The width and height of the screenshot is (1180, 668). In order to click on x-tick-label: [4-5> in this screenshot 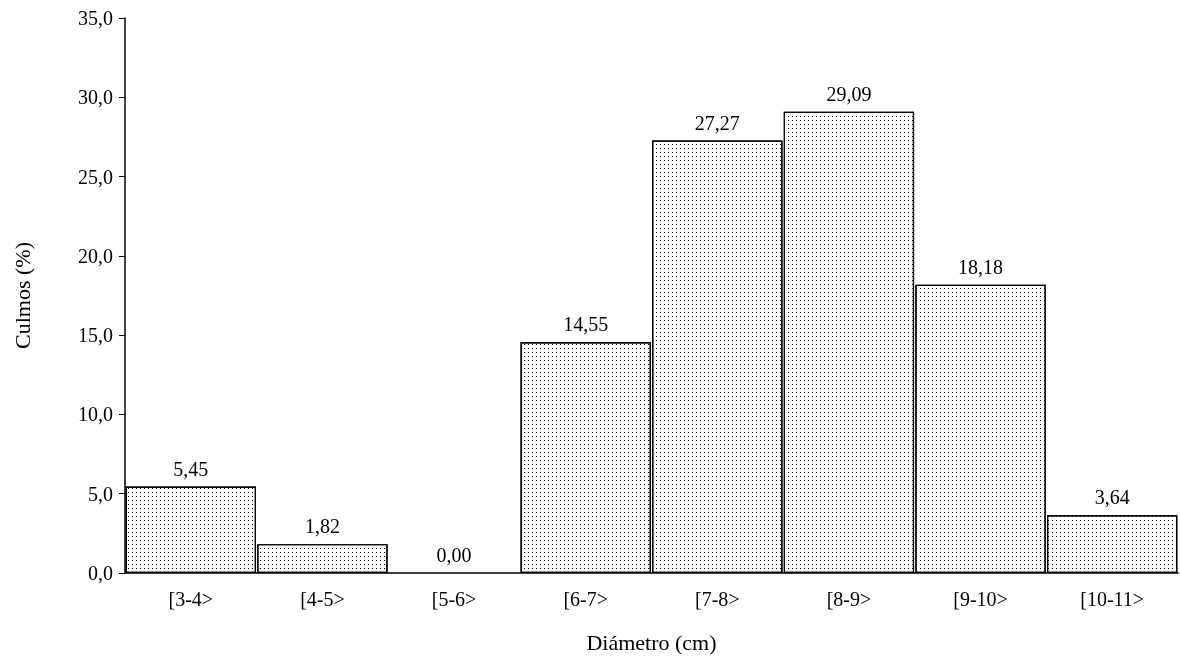, I will do `click(322, 599)`.